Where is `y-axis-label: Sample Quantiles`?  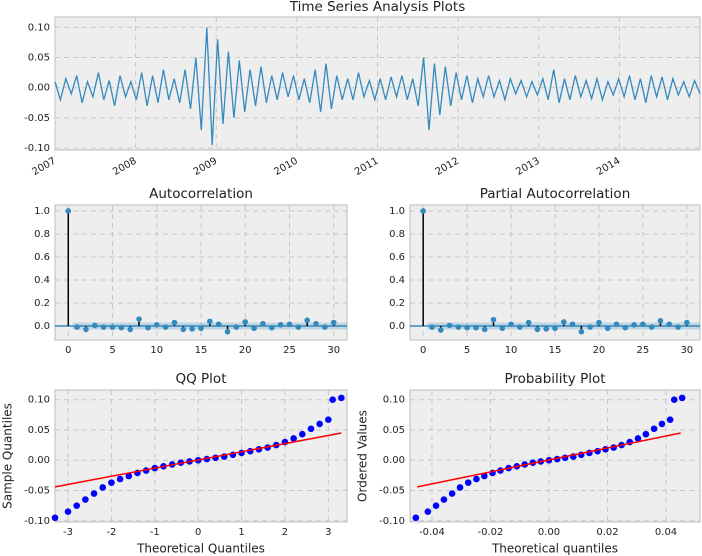 y-axis-label: Sample Quantiles is located at coordinates (8, 456).